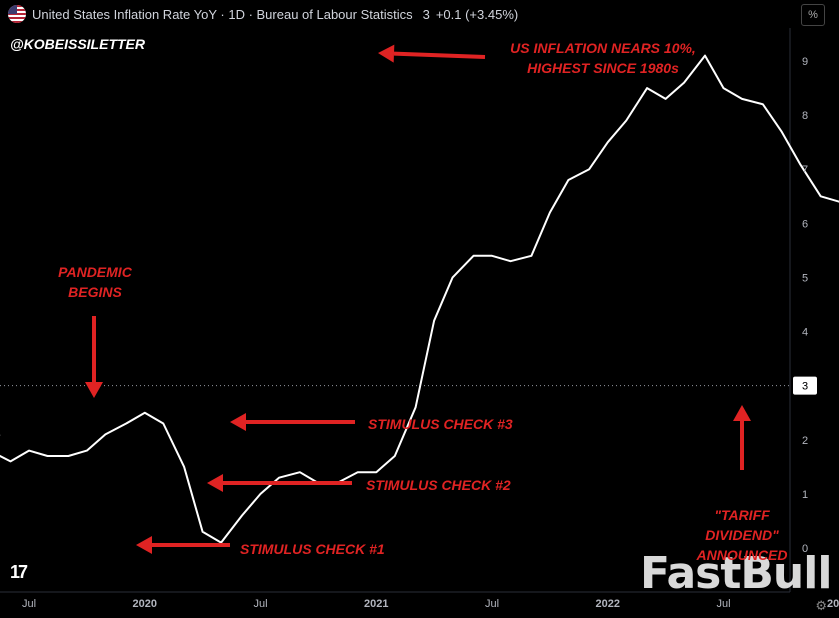  What do you see at coordinates (440, 424) in the screenshot?
I see `annotation-stimulus-3: STIMULUS CHECK #3` at bounding box center [440, 424].